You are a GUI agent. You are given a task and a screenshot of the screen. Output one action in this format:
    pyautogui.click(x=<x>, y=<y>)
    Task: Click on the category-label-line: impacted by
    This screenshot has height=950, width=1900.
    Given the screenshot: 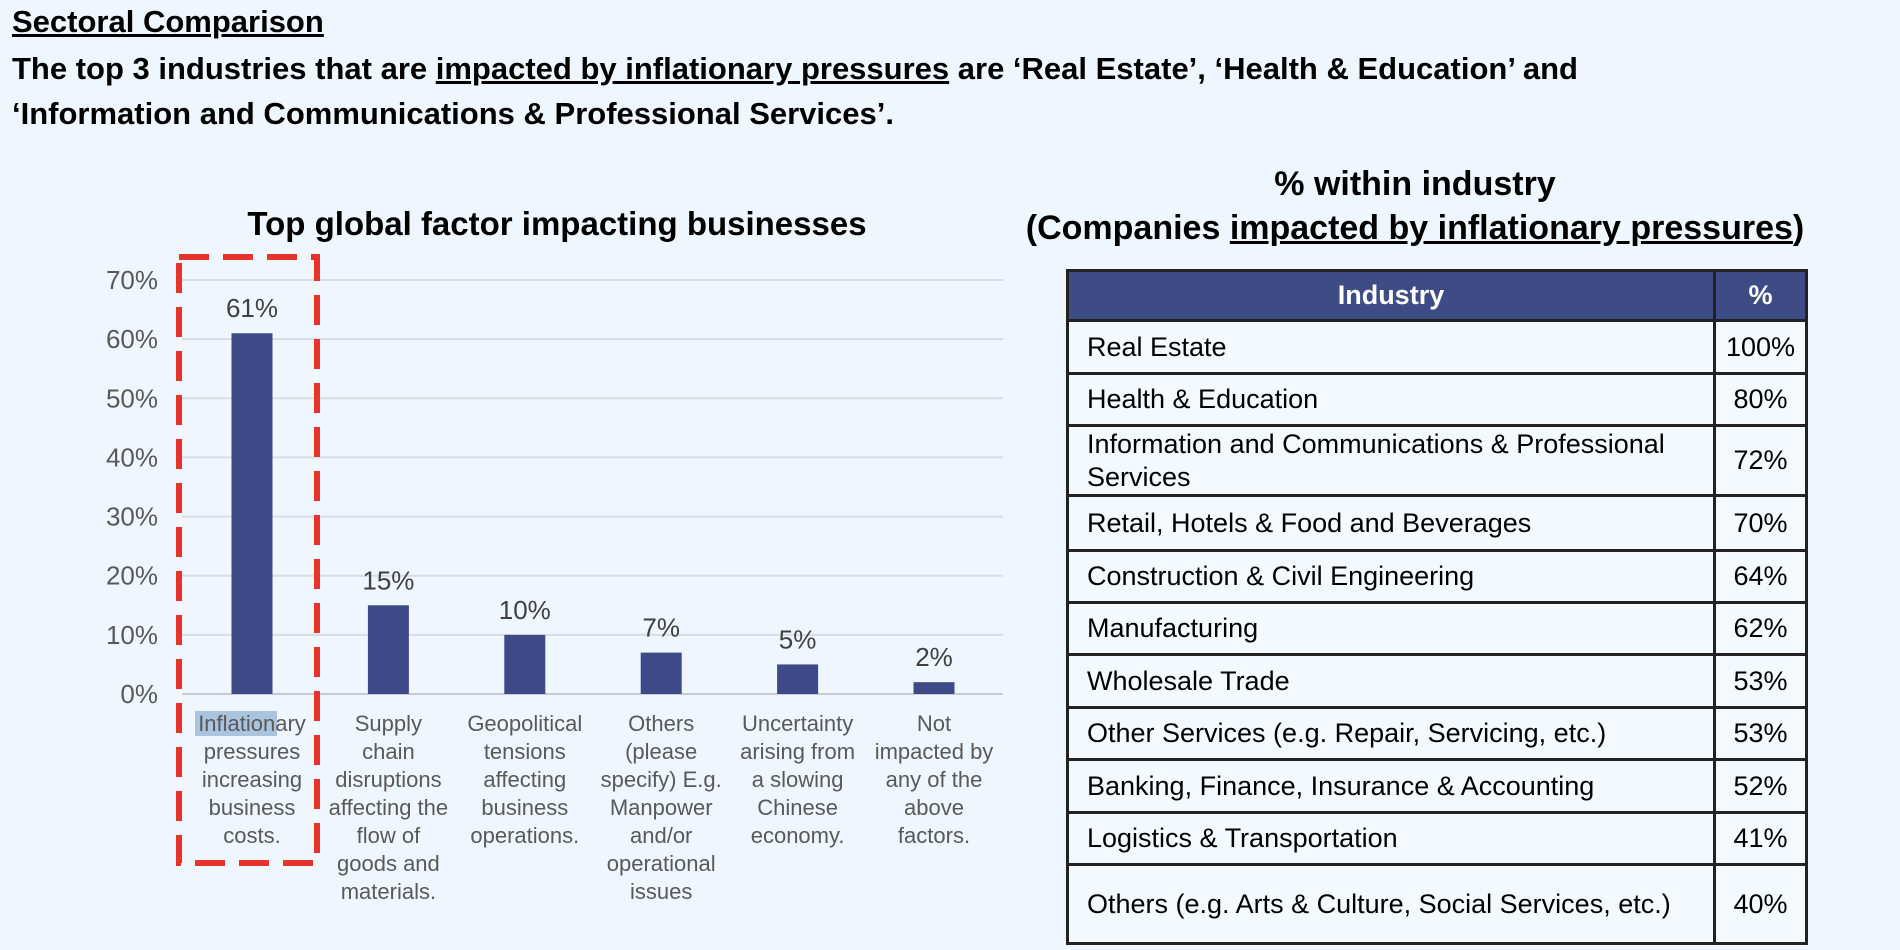 What is the action you would take?
    pyautogui.click(x=934, y=751)
    